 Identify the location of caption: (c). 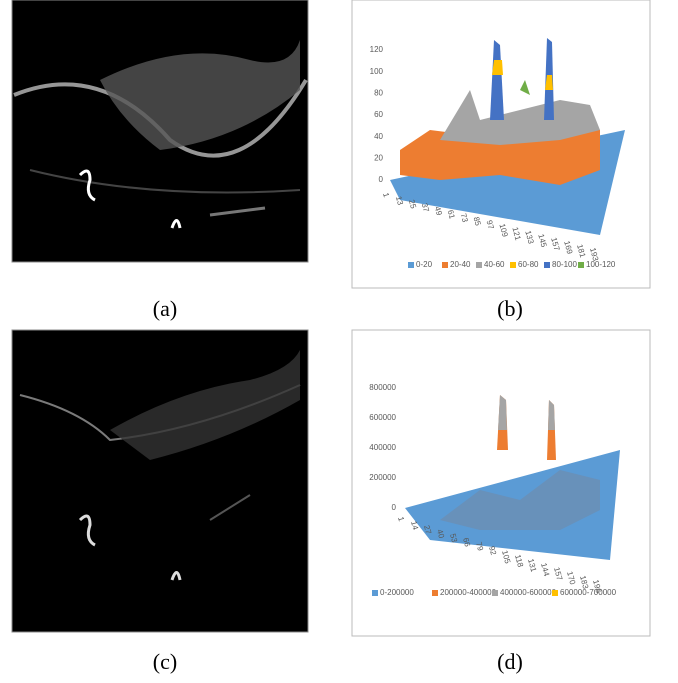
(165, 661).